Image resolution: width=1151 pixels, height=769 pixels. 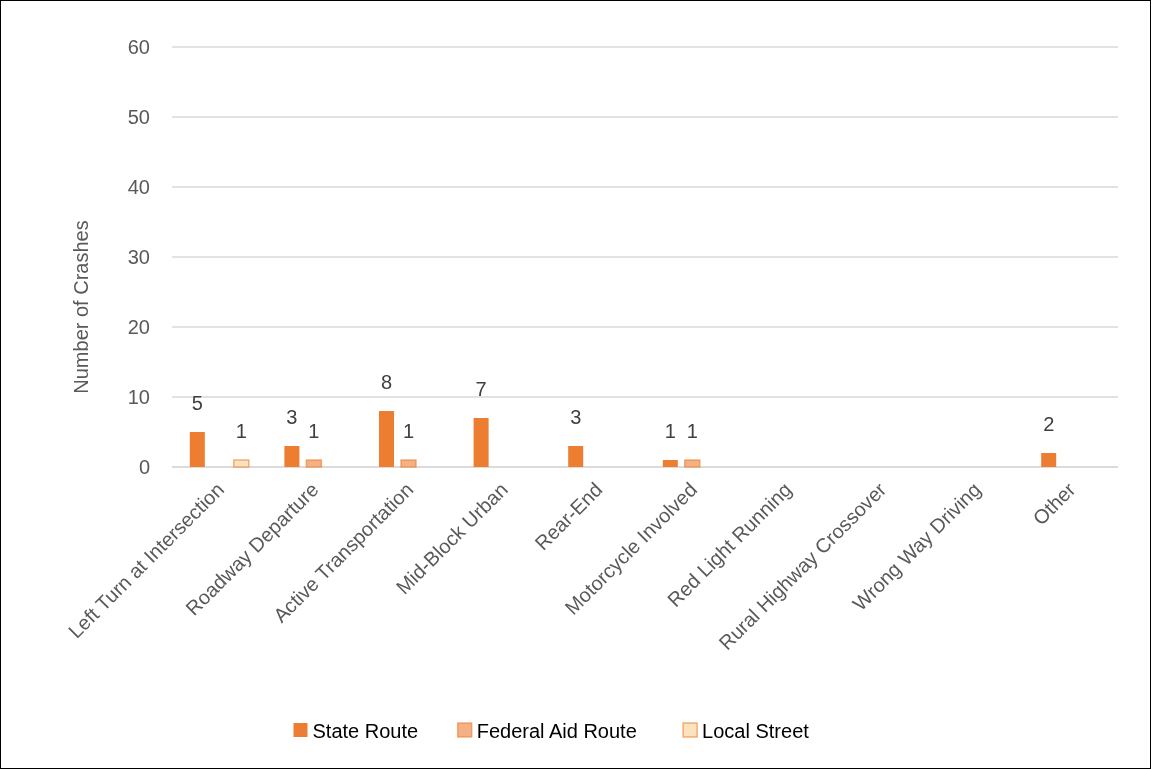 What do you see at coordinates (138, 187) in the screenshot?
I see `y-tick-label: 40` at bounding box center [138, 187].